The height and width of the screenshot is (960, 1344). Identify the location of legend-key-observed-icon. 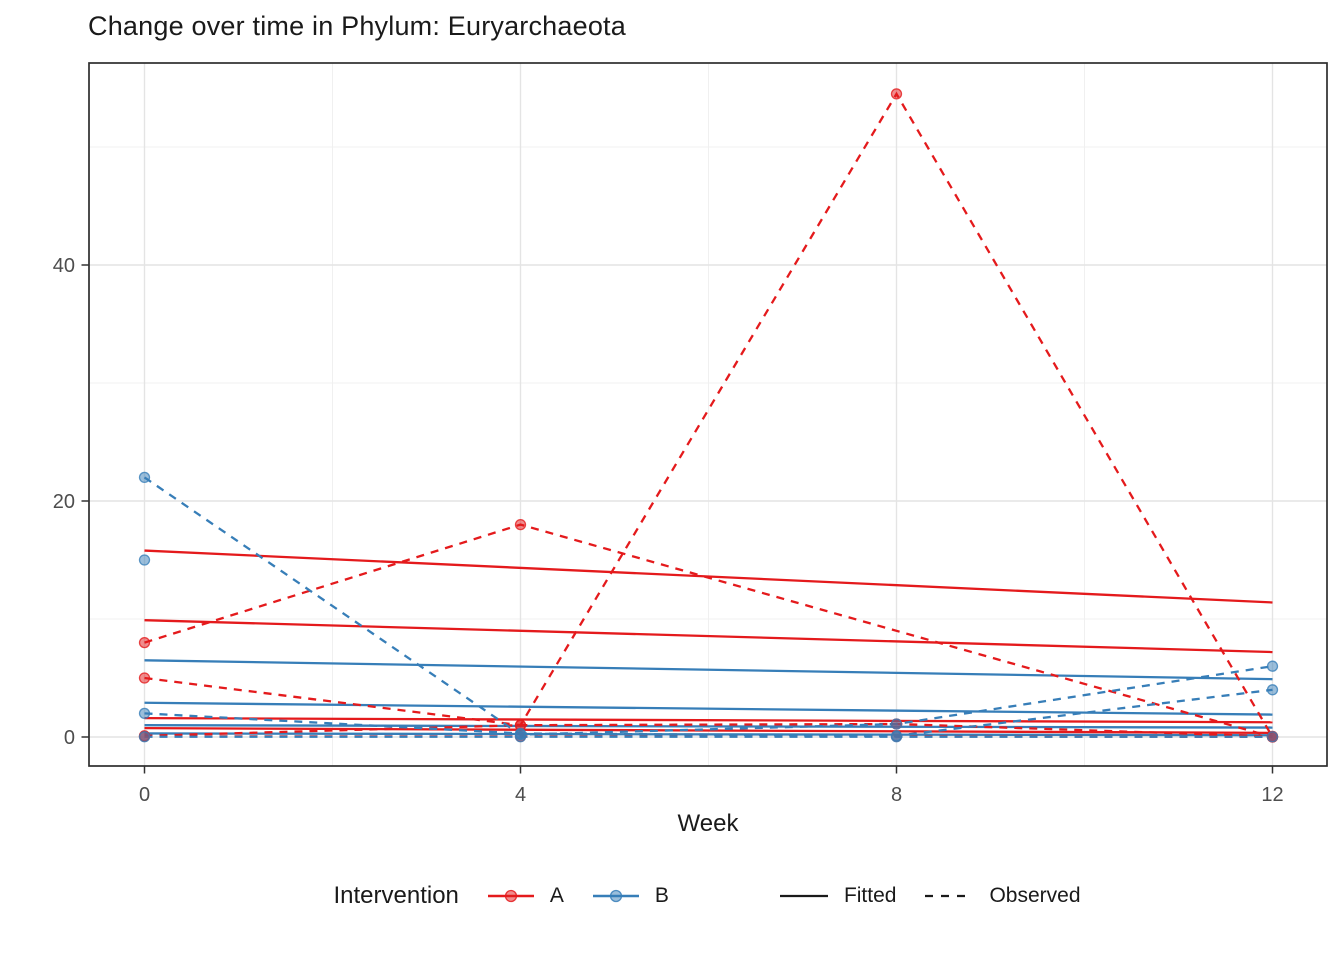
(949, 896).